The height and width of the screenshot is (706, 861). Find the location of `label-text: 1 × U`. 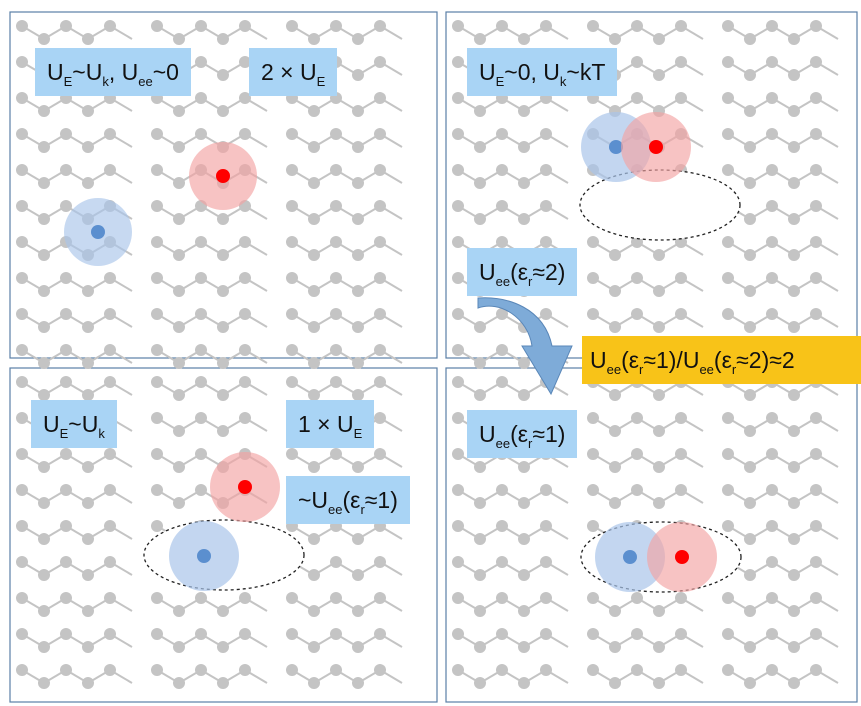

label-text: 1 × U is located at coordinates (326, 424).